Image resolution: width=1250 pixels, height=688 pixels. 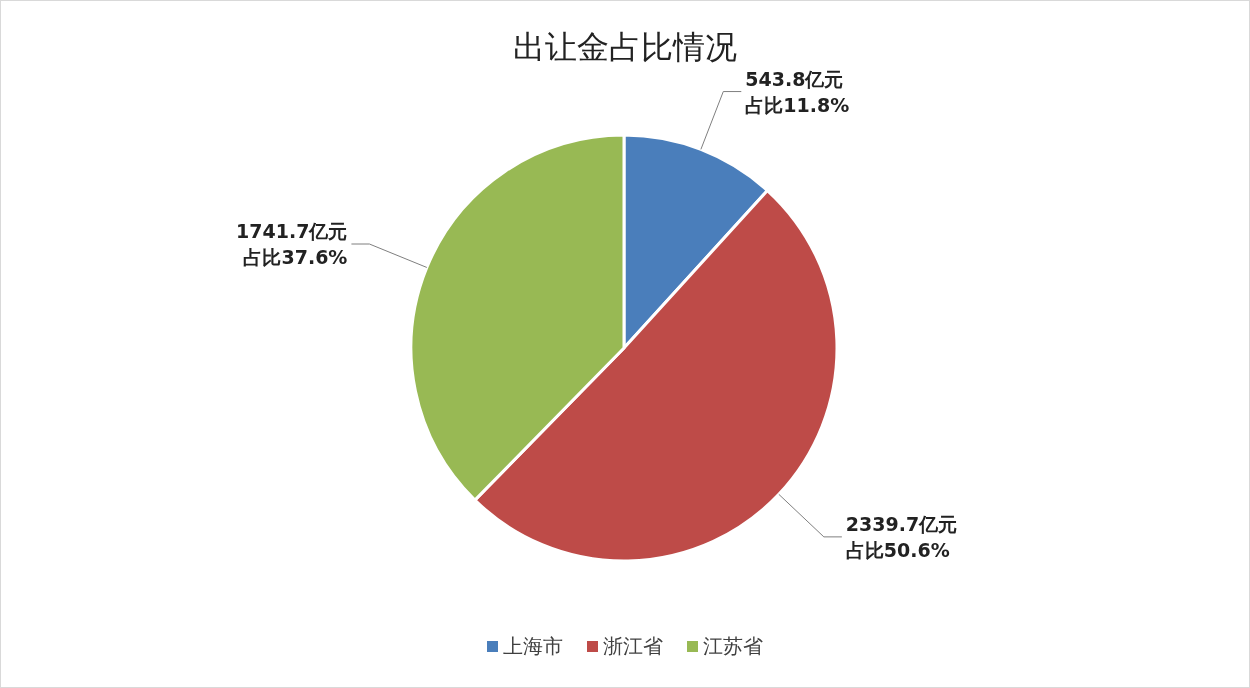 What do you see at coordinates (733, 646) in the screenshot?
I see `legend-label: 江苏省` at bounding box center [733, 646].